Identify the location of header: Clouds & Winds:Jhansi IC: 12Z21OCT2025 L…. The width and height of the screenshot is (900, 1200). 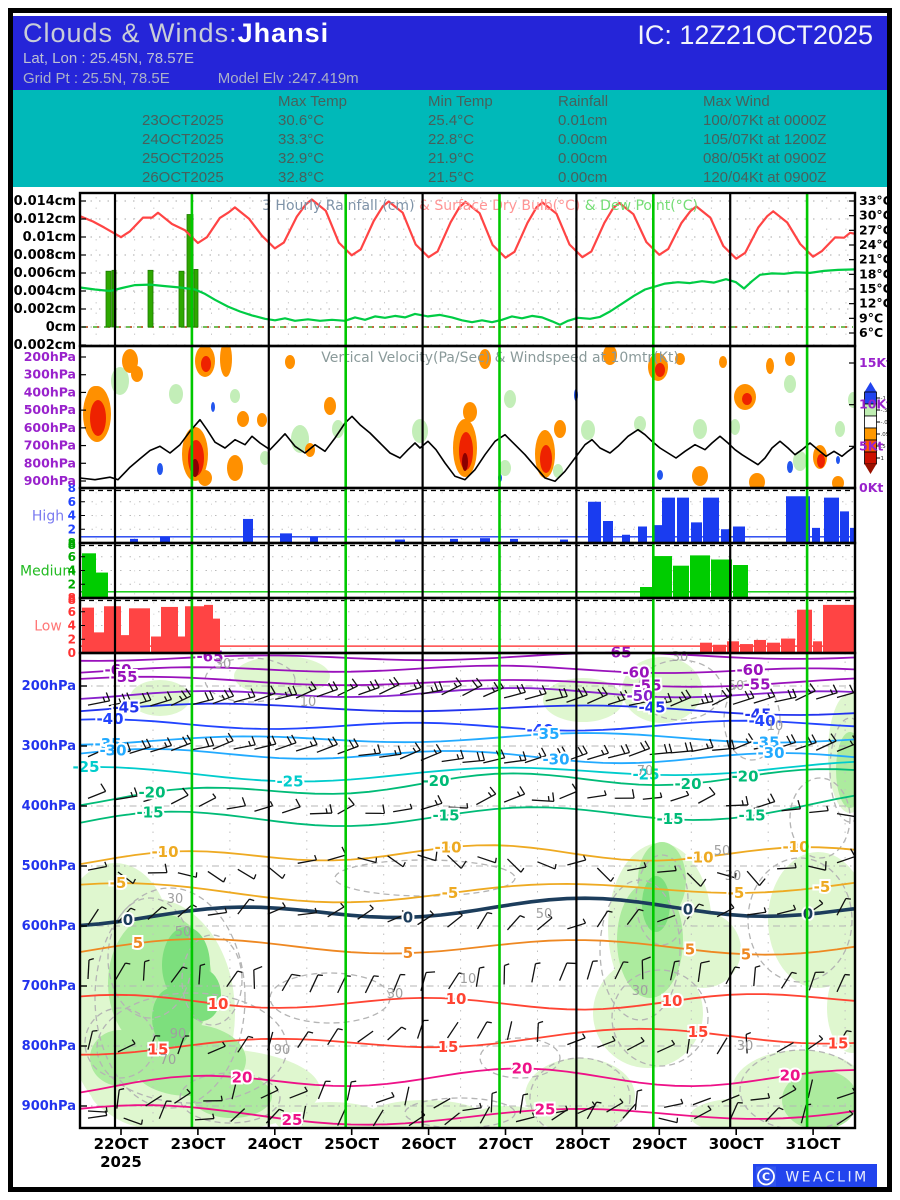
(450, 53).